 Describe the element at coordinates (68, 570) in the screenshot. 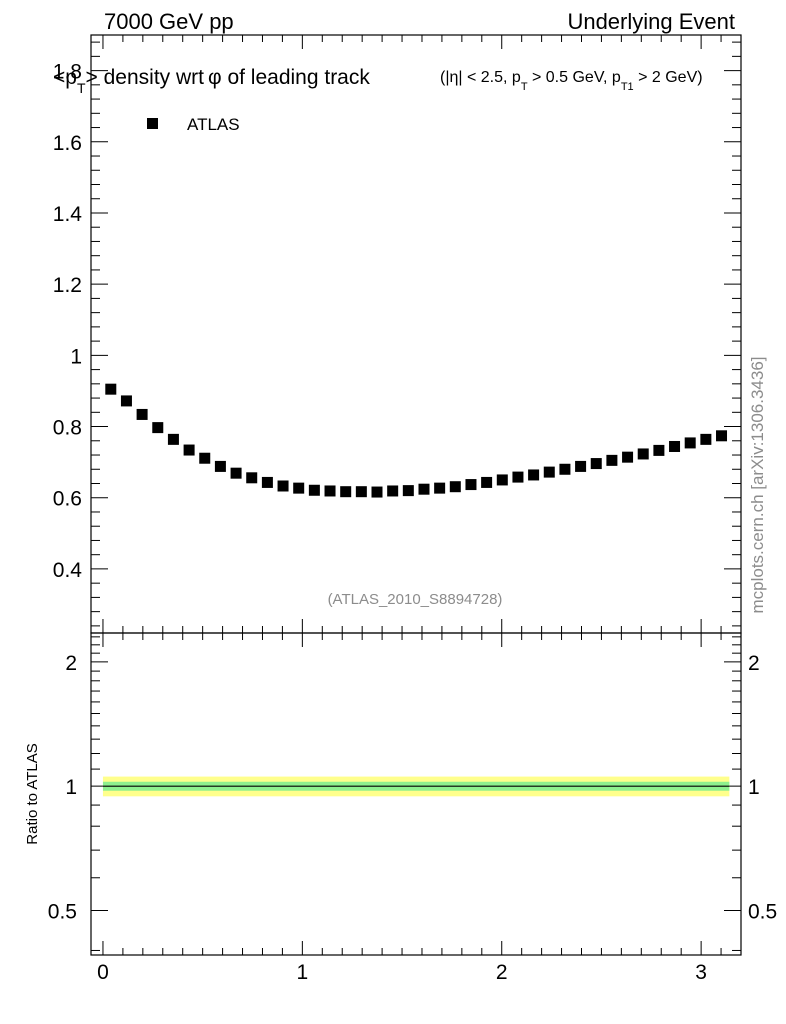

I see `main-y-tick-label: 0.4` at that location.